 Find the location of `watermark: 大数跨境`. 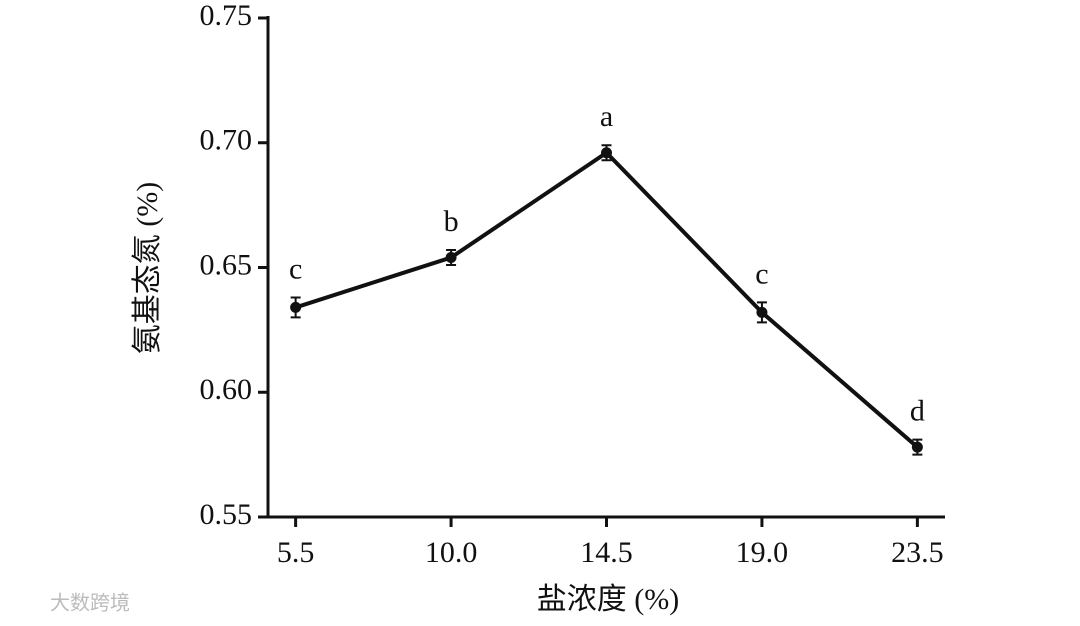

watermark: 大数跨境 is located at coordinates (90, 603).